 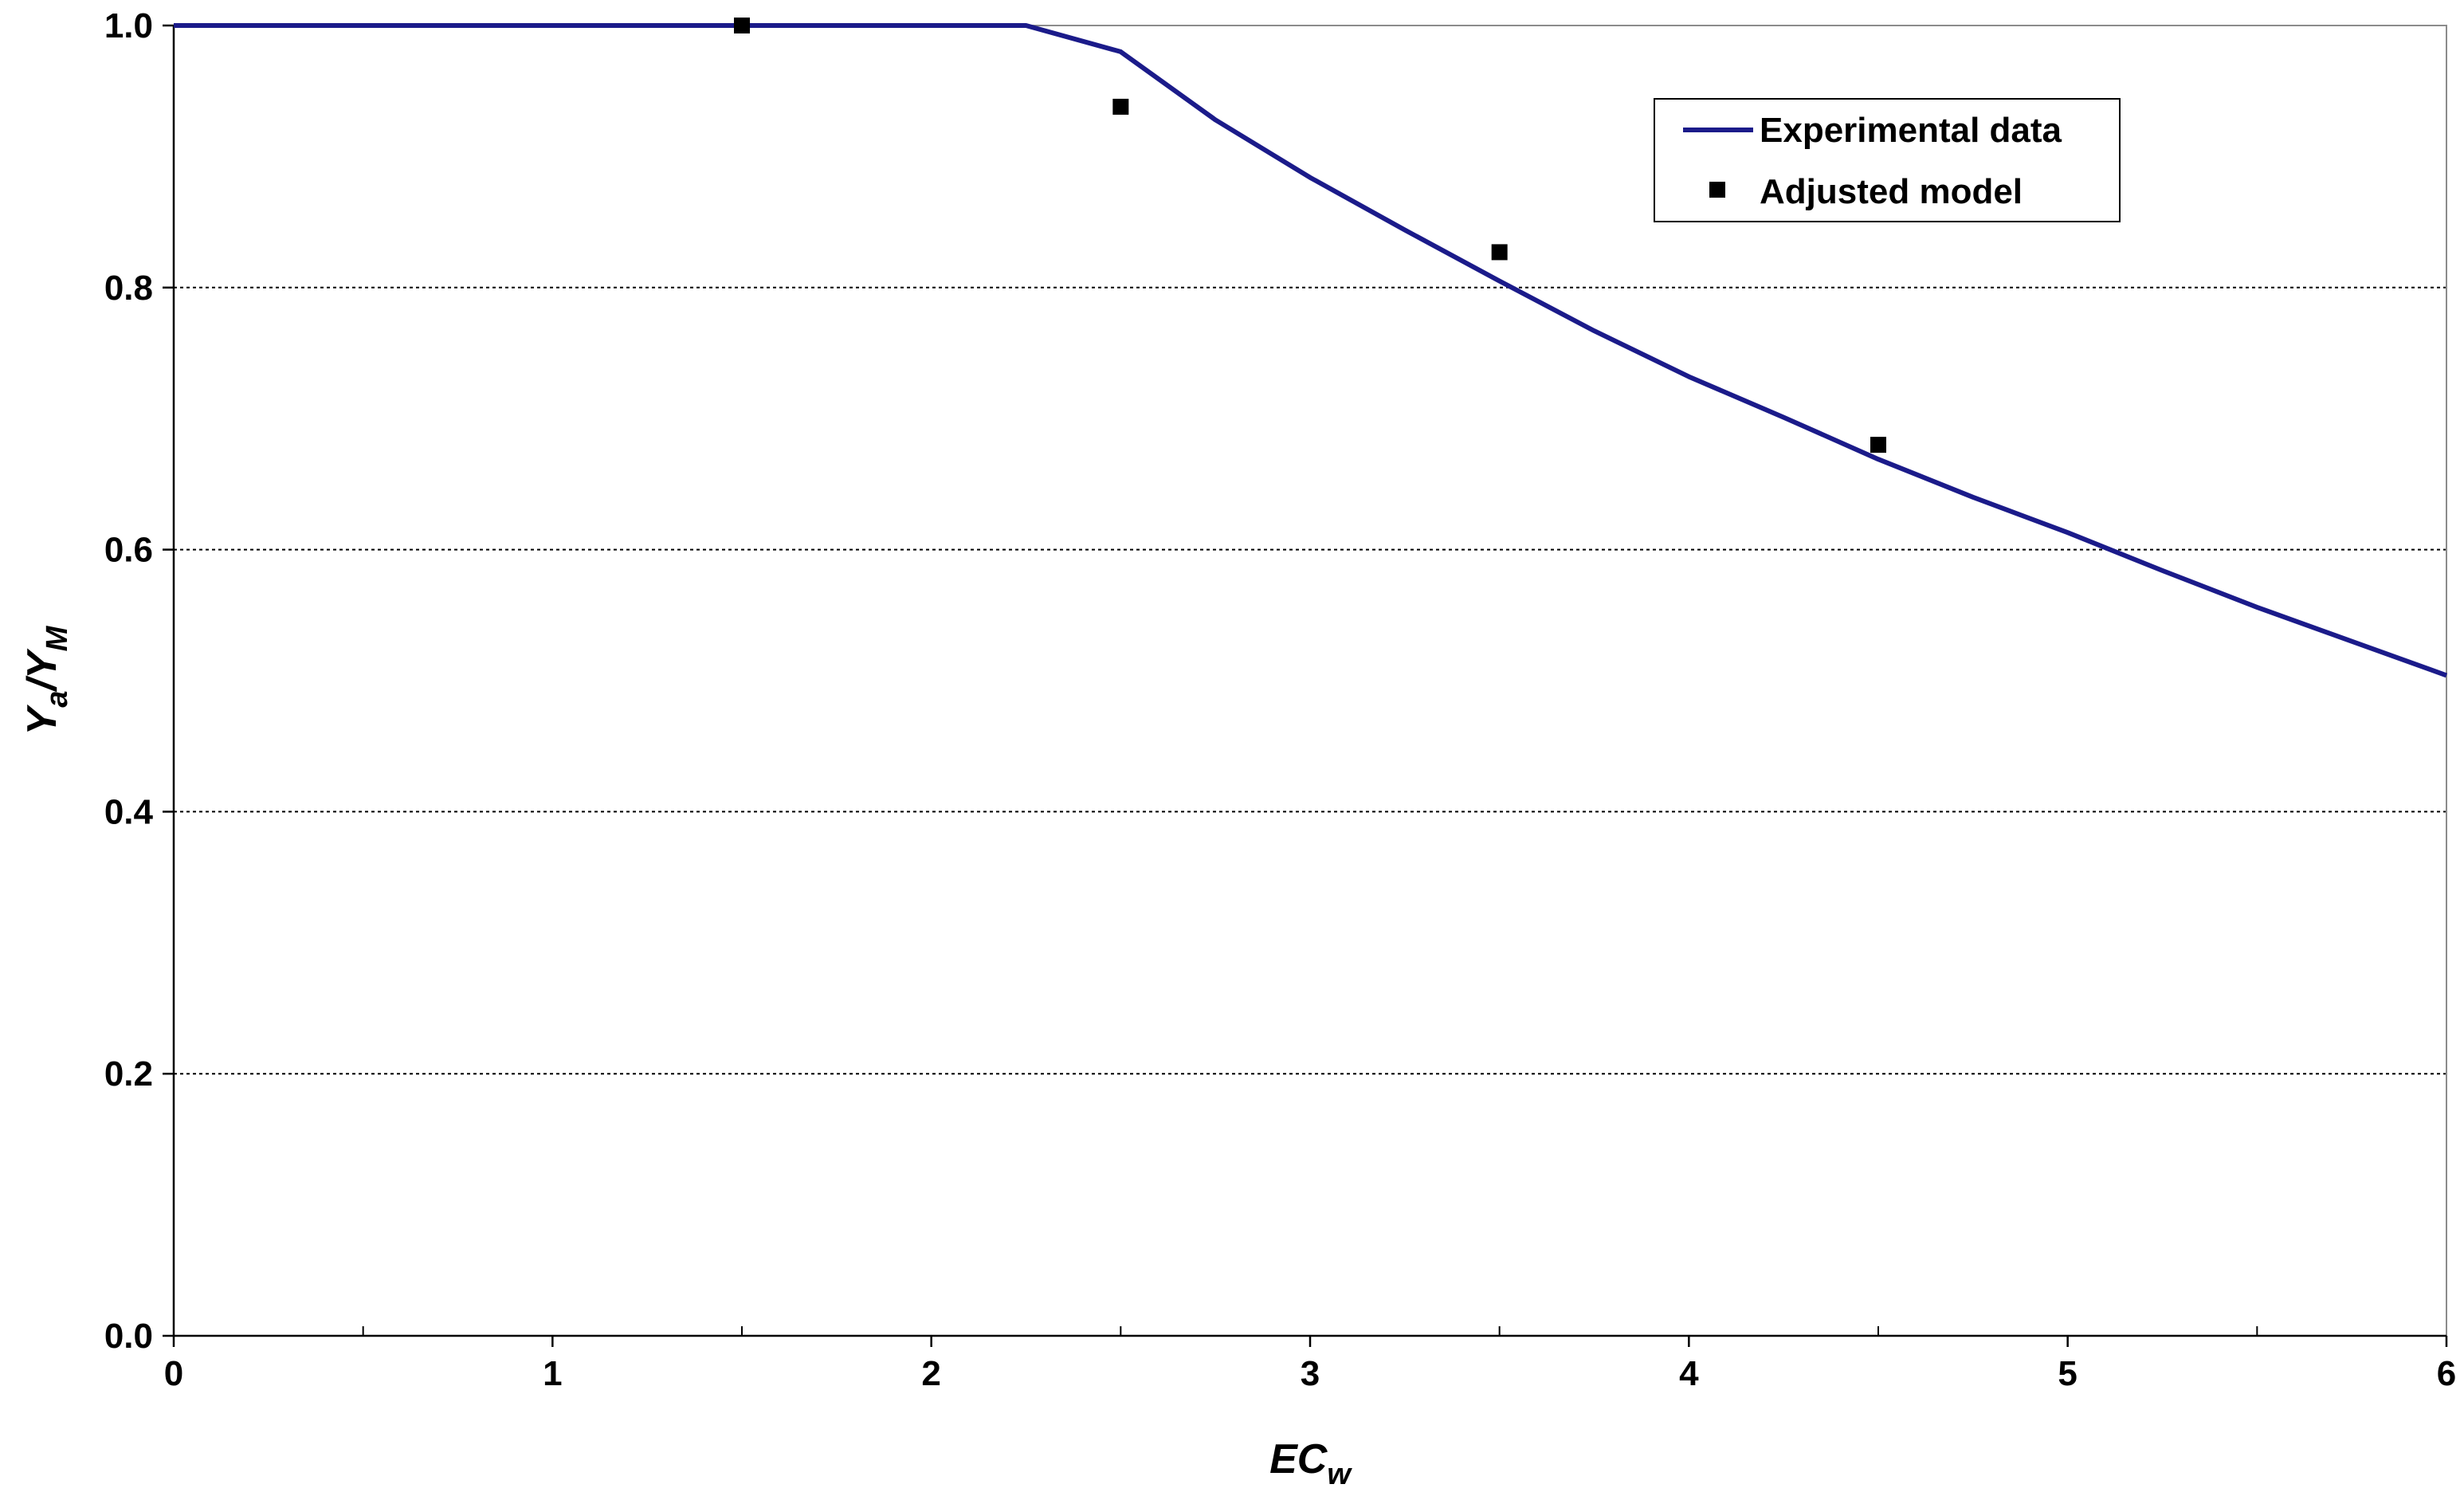 I want to click on y-tick-label-0: 0.0, so click(x=128, y=1336).